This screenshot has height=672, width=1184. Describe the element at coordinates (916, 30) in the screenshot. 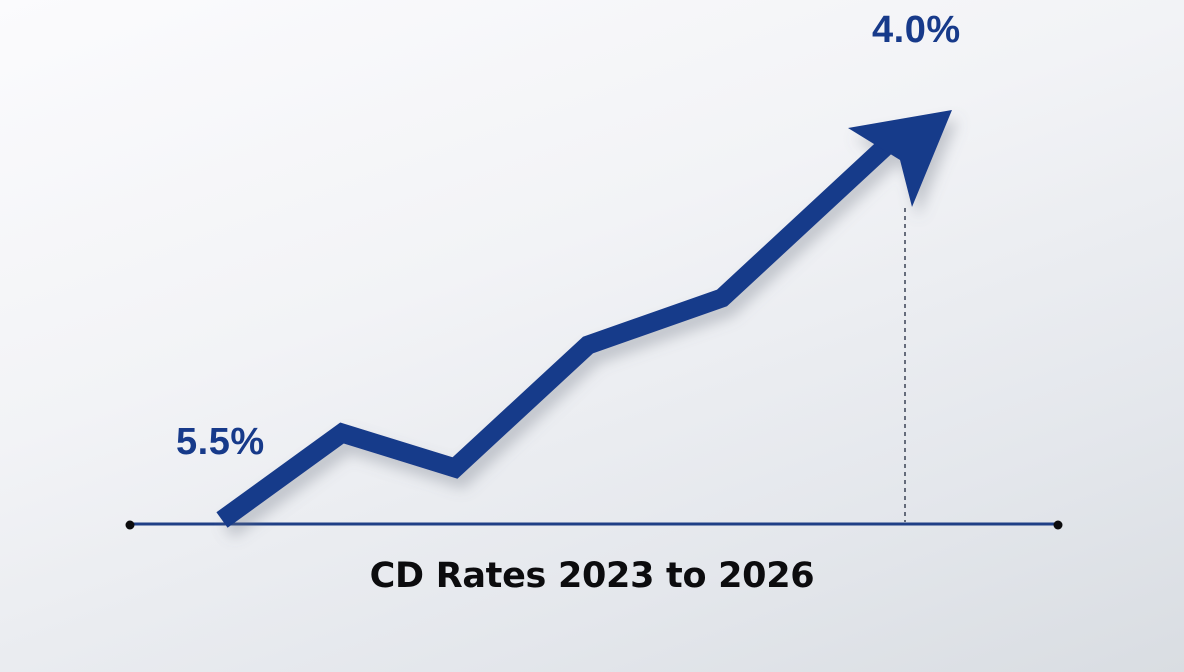

I see `end-value-label: 4.0%` at that location.